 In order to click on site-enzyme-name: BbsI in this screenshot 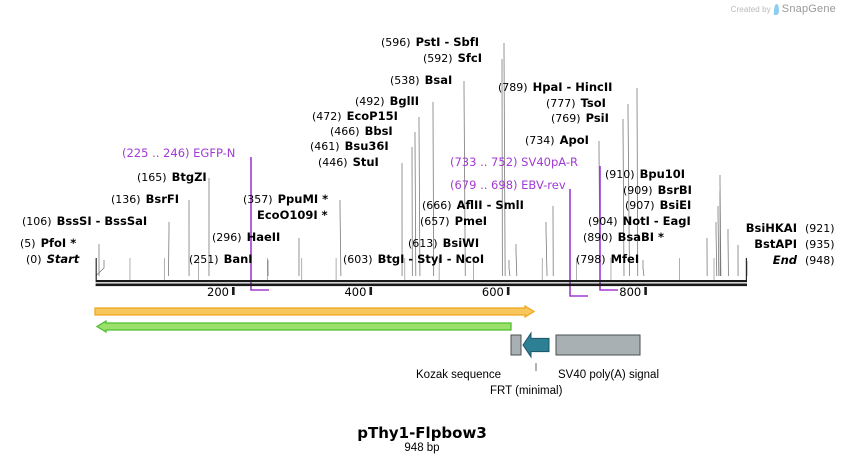, I will do `click(378, 131)`.